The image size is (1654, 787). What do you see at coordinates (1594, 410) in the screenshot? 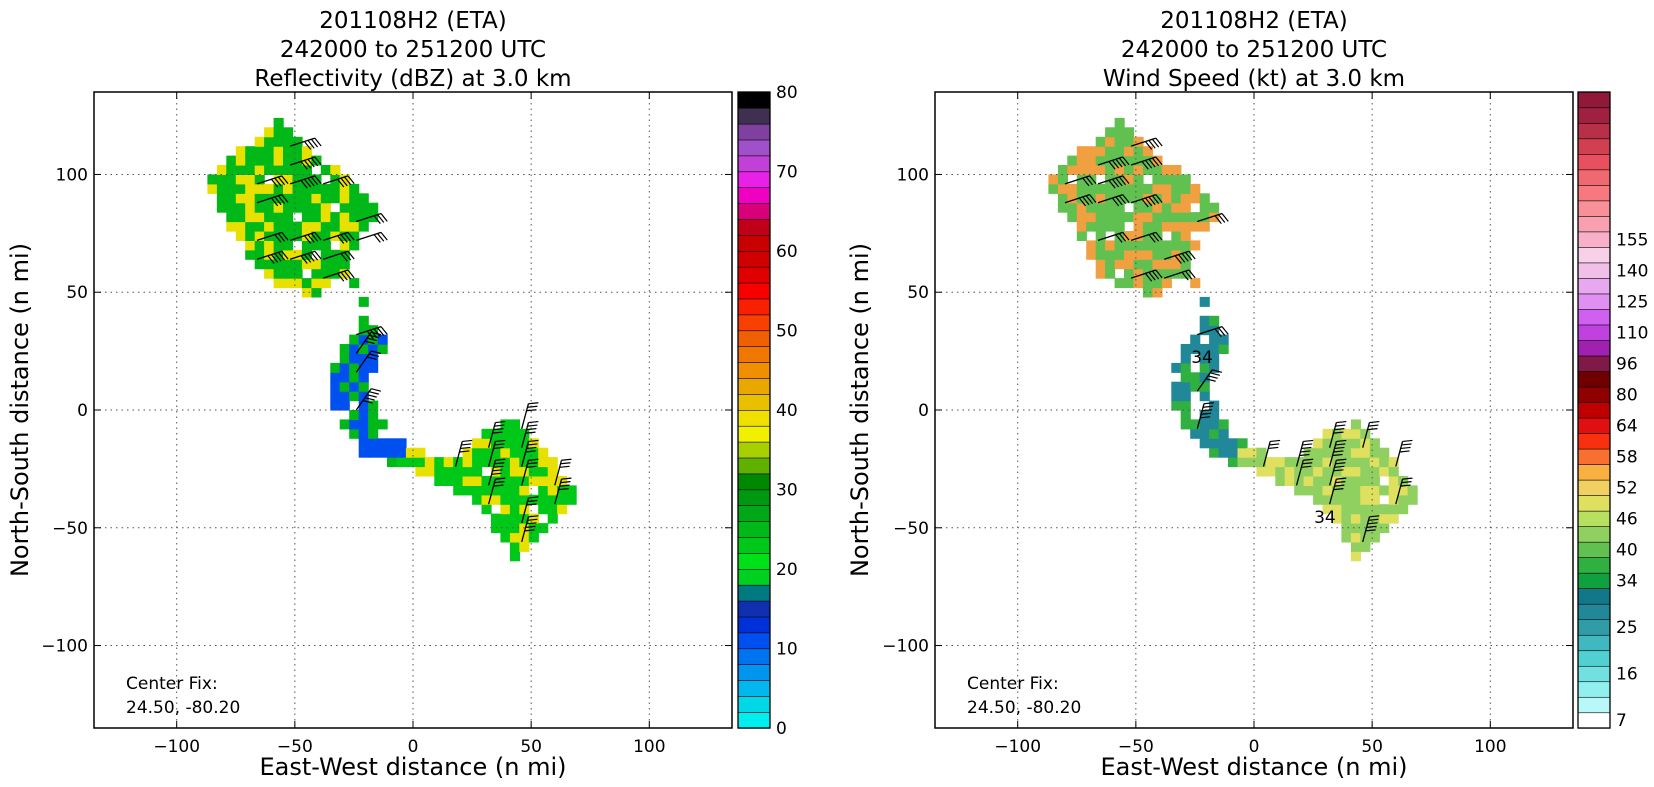
I see `colorbar-frame` at bounding box center [1594, 410].